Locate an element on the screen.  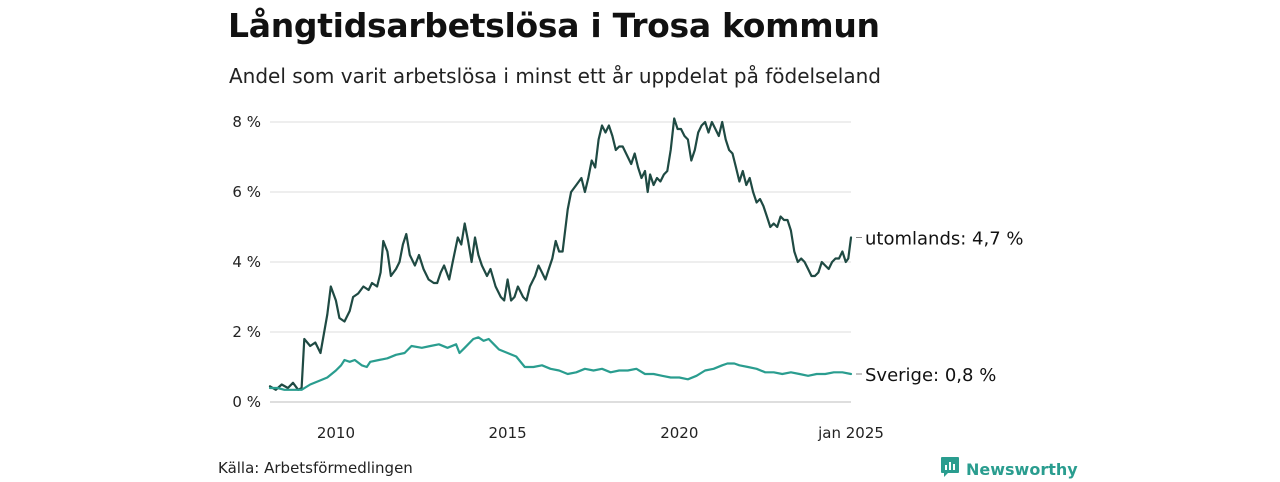
source-note: Källa: Arbetsförmedlingen is located at coordinates (315, 468).